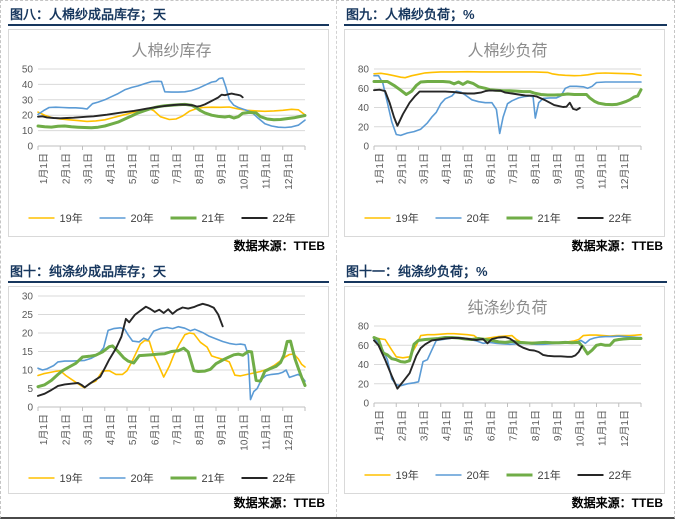 The width and height of the screenshot is (675, 519). Describe the element at coordinates (364, 70) in the screenshot. I see `y-tick-label: 80` at that location.